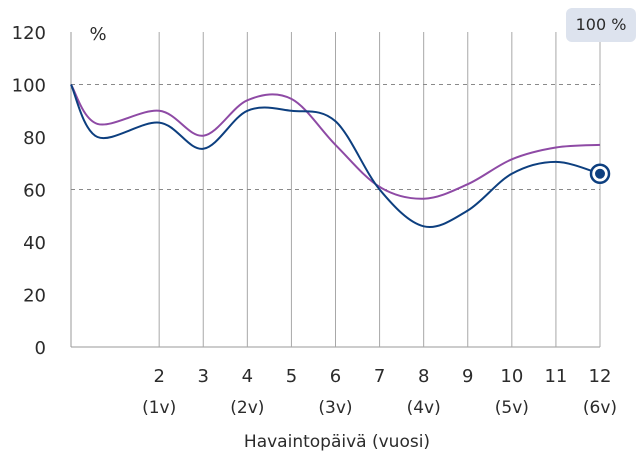 This screenshot has width=638, height=452. I want to click on end-point-marker-dot, so click(600, 173).